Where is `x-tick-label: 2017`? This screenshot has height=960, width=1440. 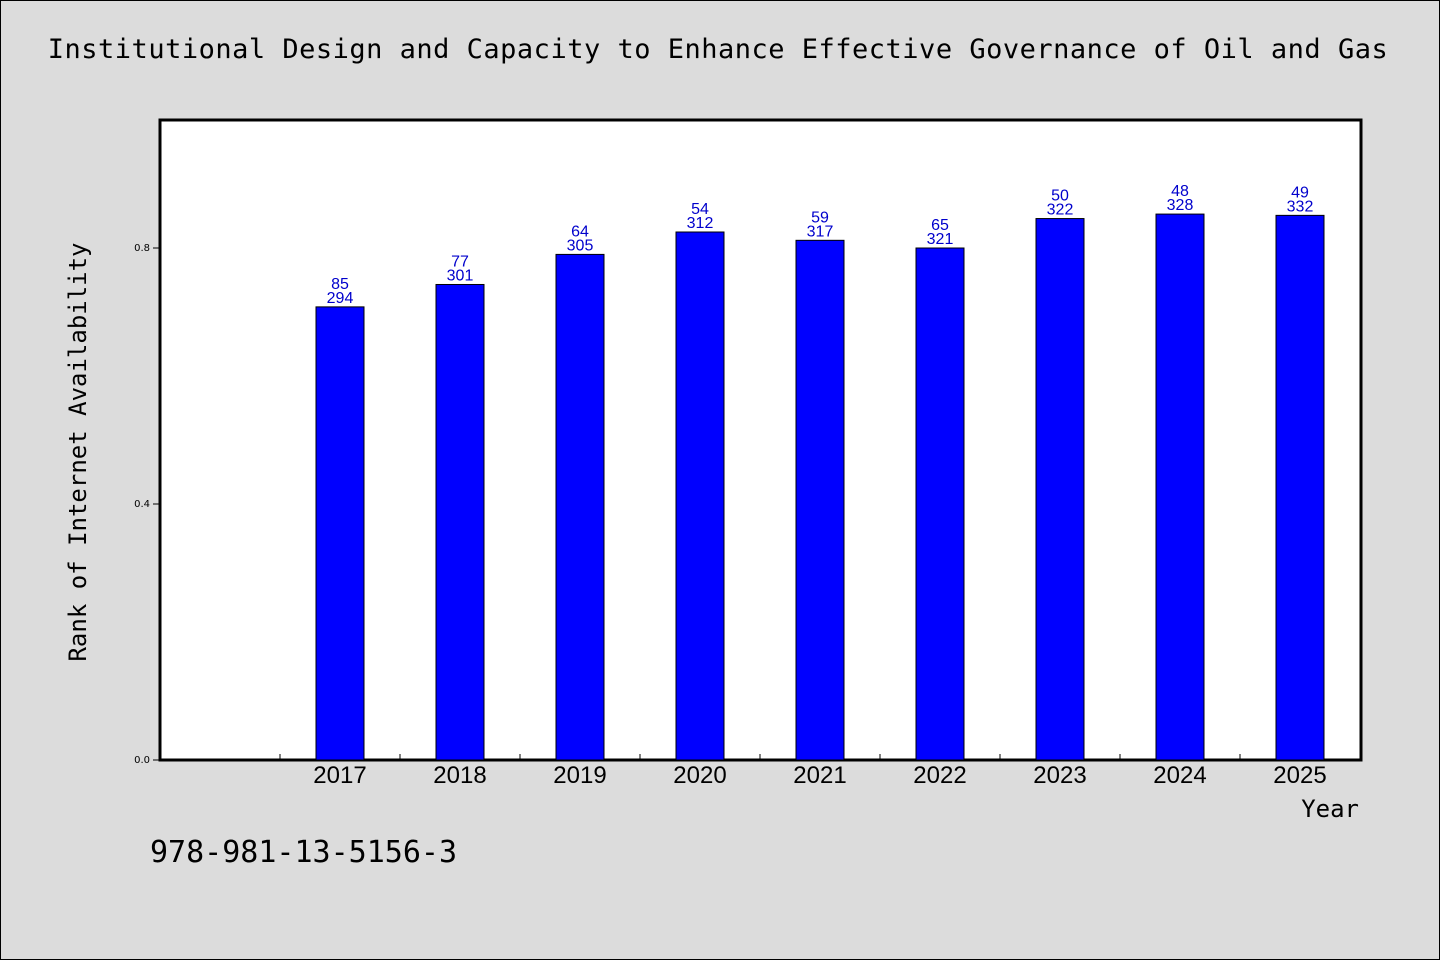
x-tick-label: 2017 is located at coordinates (339, 775).